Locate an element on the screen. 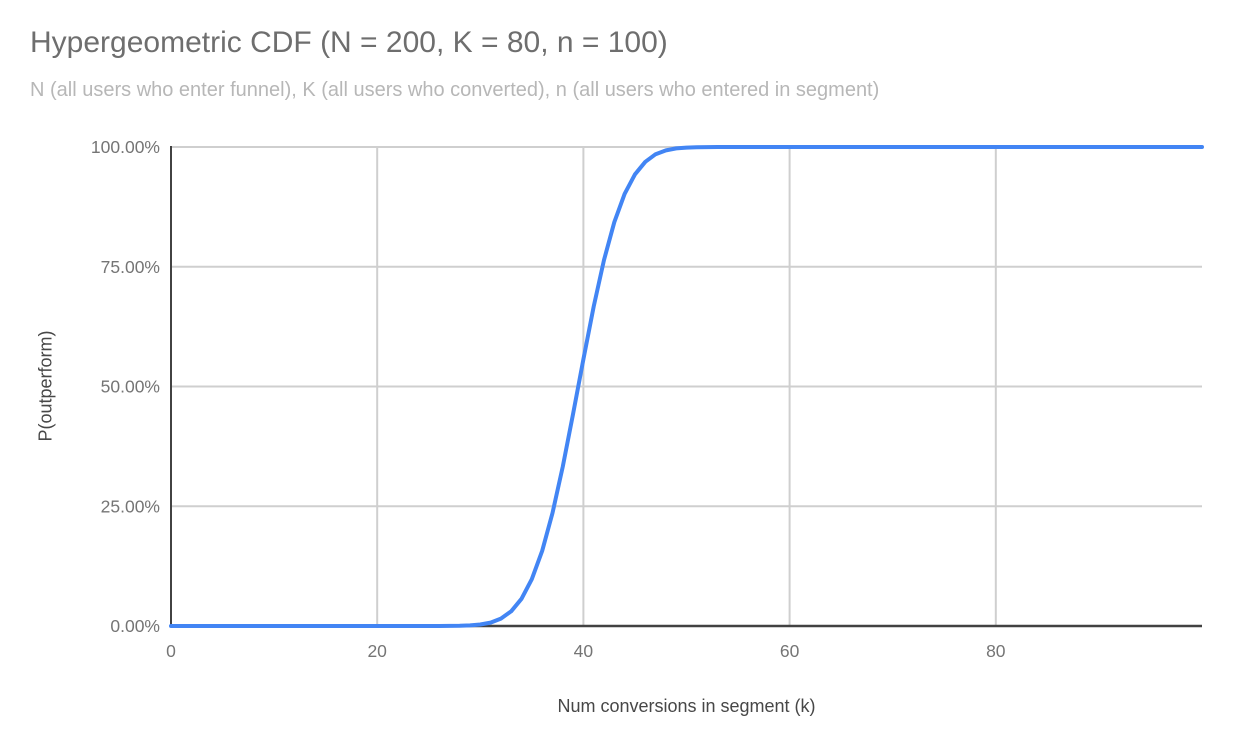 The image size is (1242, 736). y-tick-label: 50.00% is located at coordinates (130, 387).